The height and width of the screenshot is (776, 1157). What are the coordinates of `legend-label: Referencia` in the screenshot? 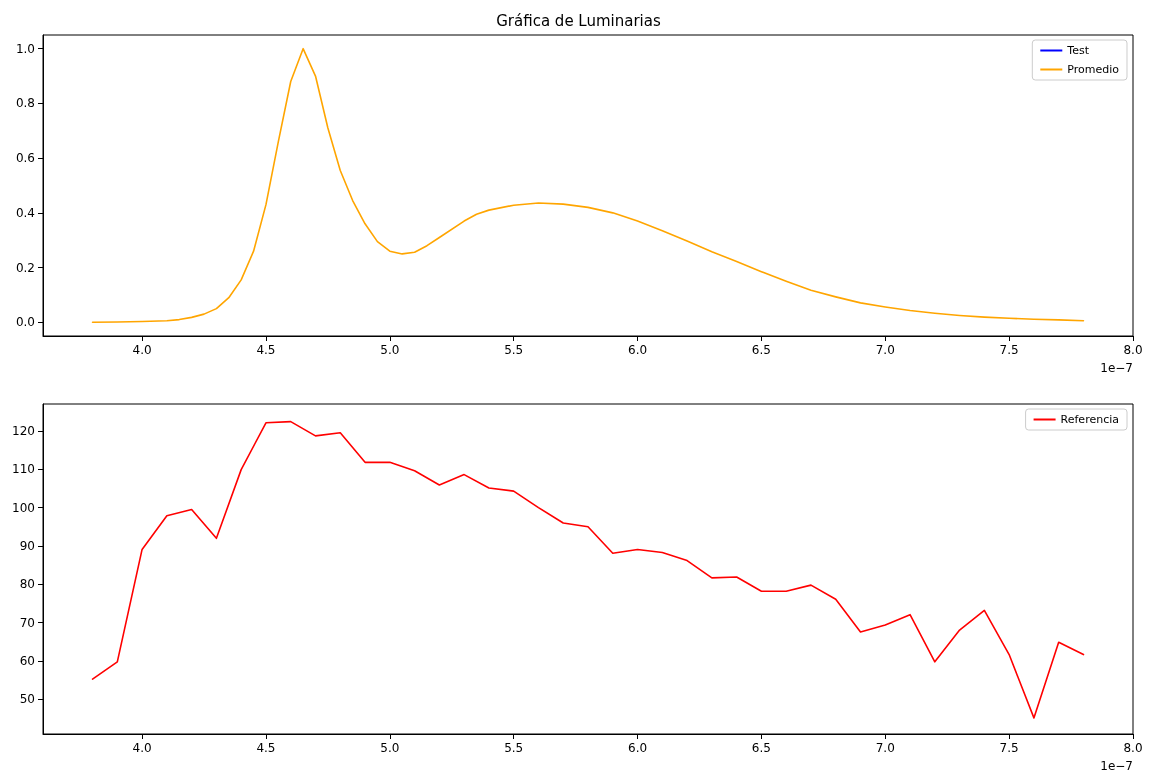 It's located at (1089, 419).